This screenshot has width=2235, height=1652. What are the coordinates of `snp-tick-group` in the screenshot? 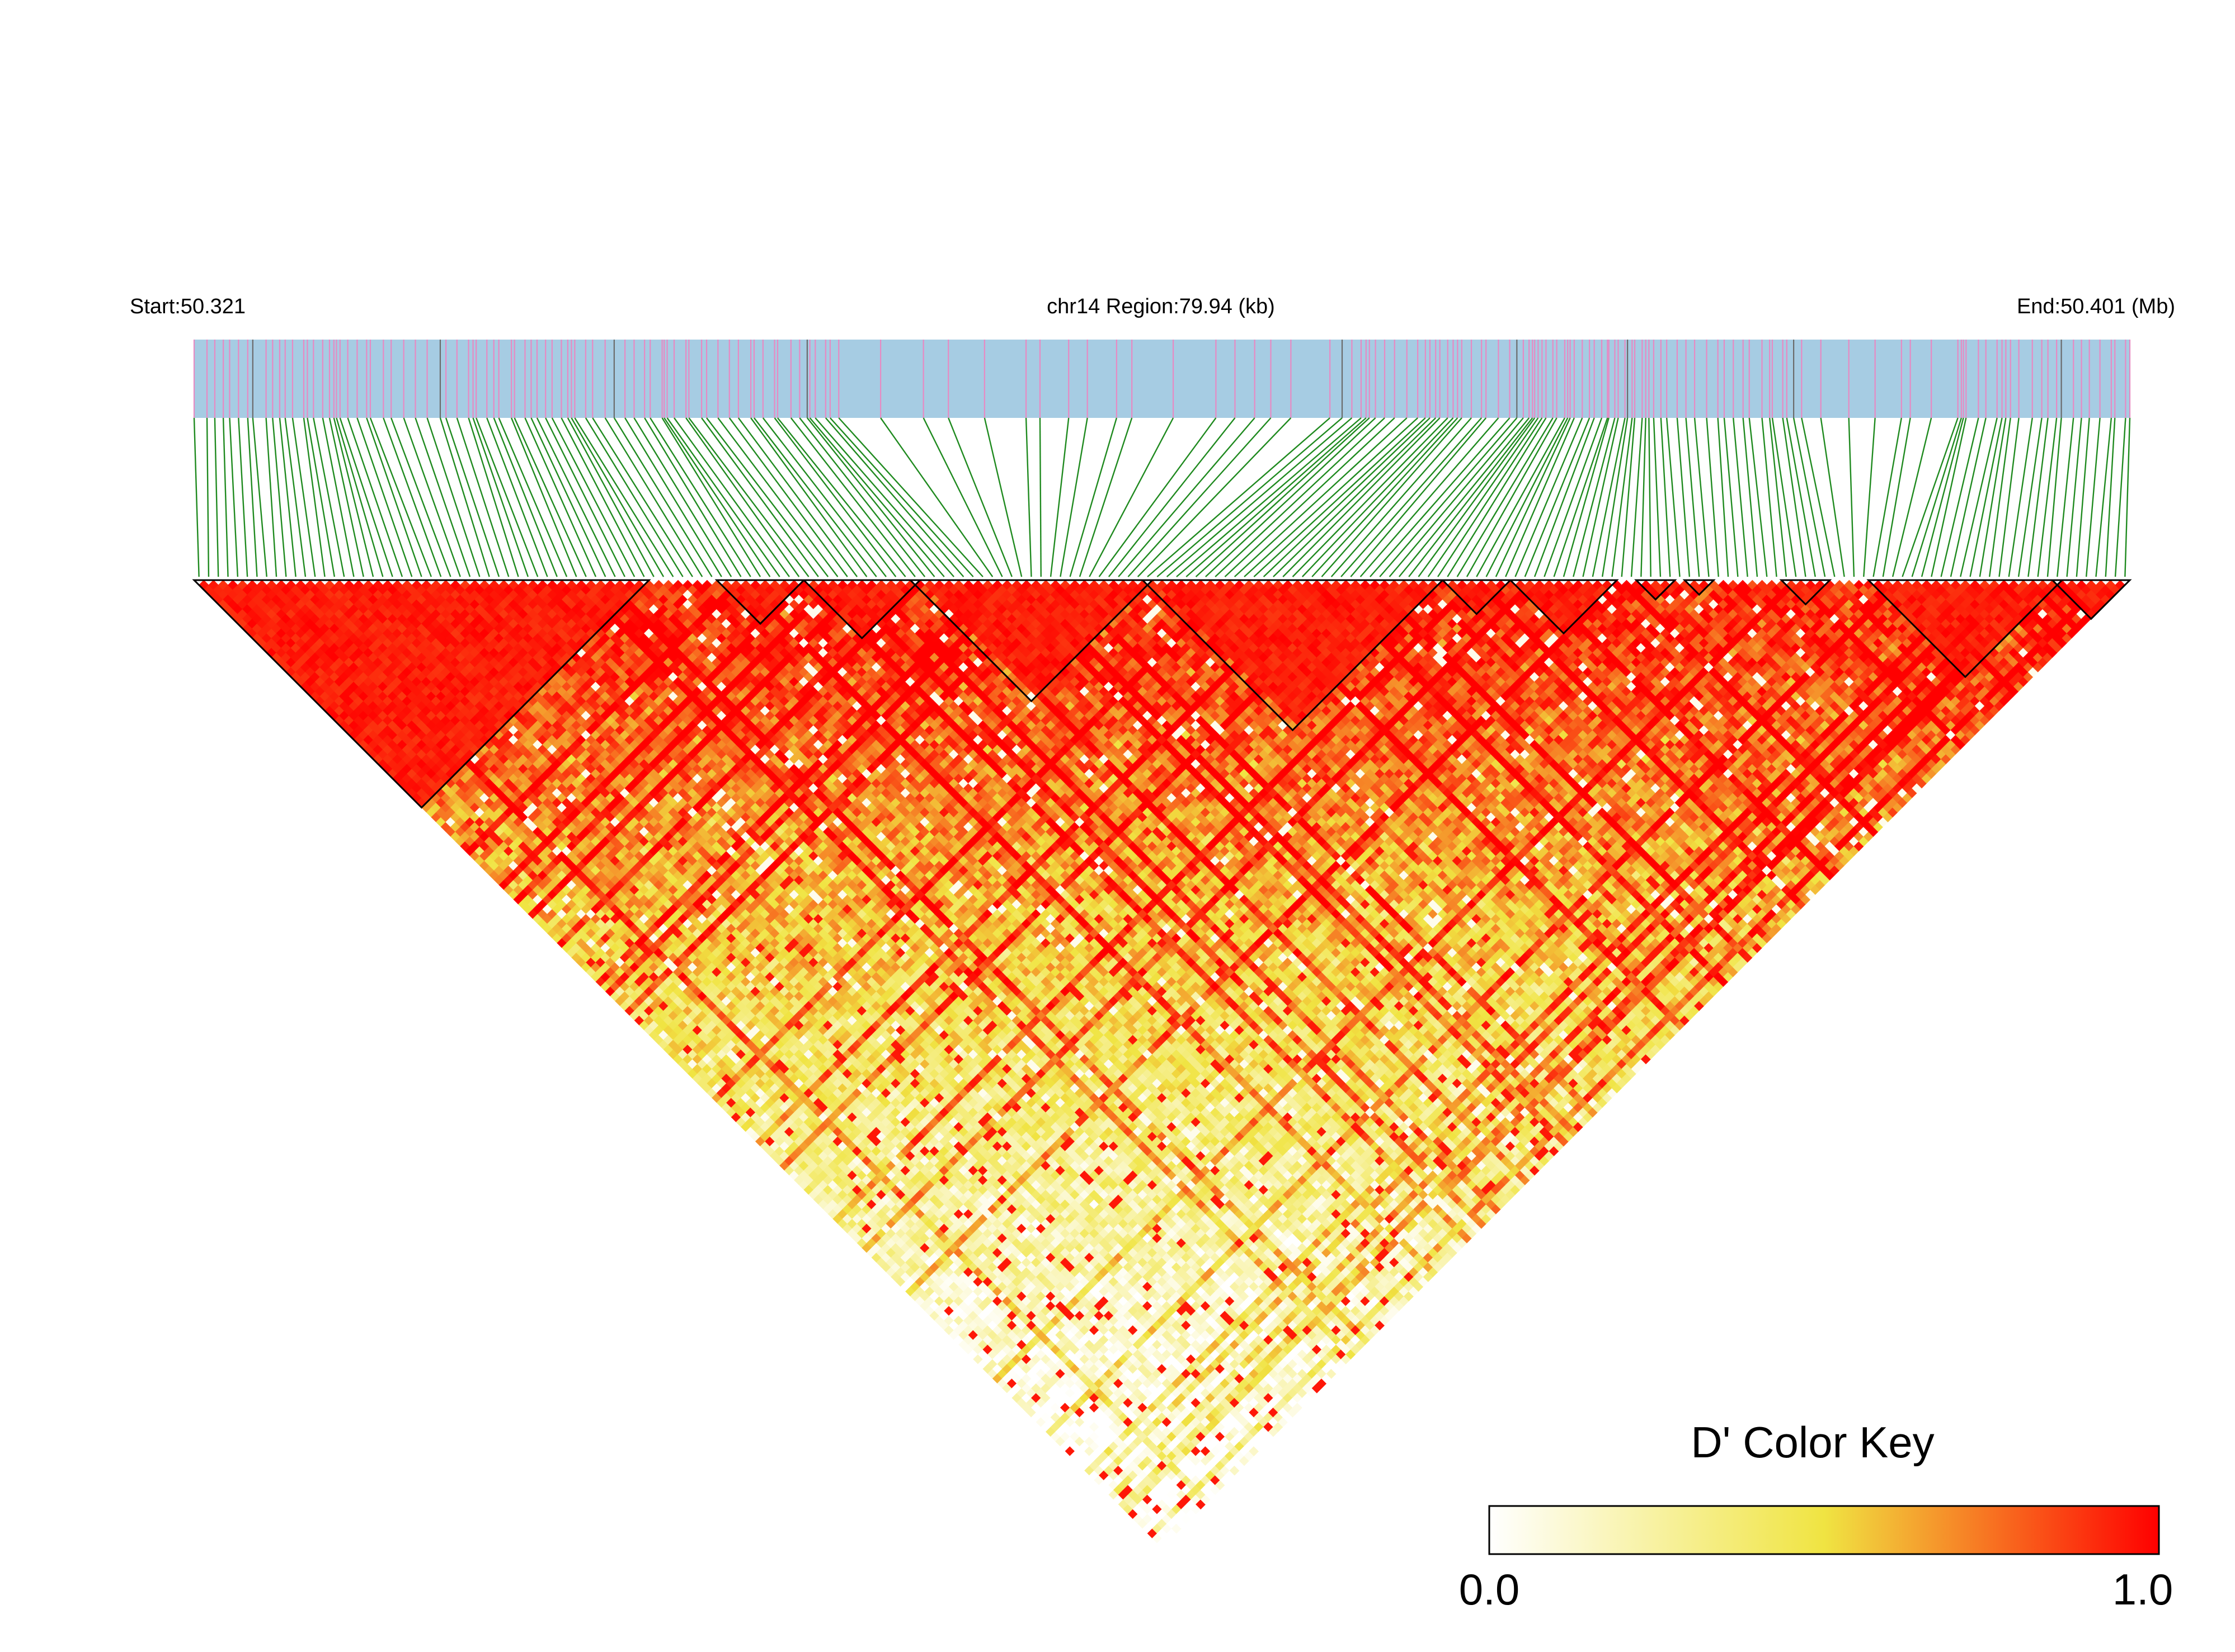 It's located at (1162, 379).